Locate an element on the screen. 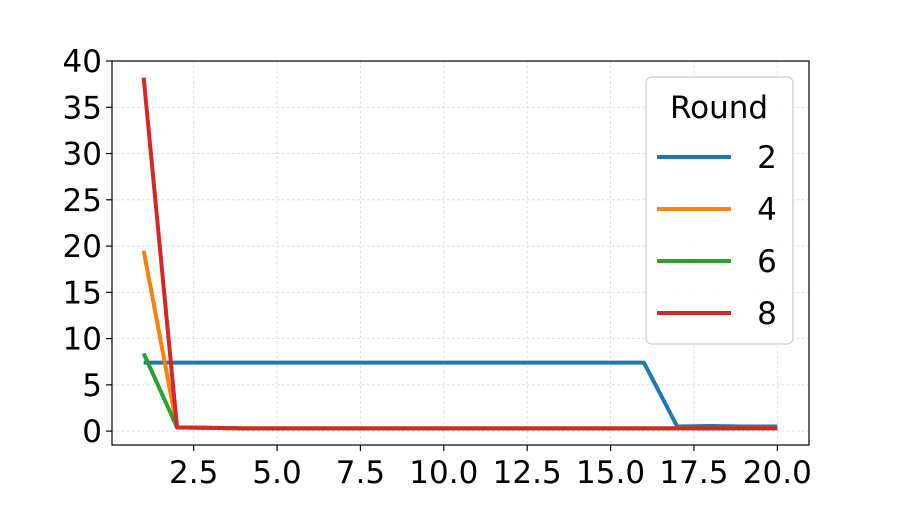  x-tick-label: 10.0 is located at coordinates (443, 473).